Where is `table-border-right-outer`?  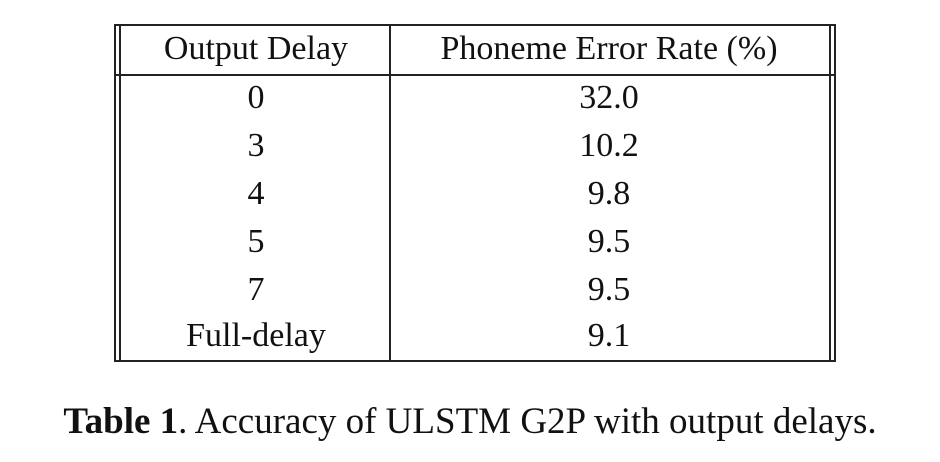 table-border-right-outer is located at coordinates (835, 193).